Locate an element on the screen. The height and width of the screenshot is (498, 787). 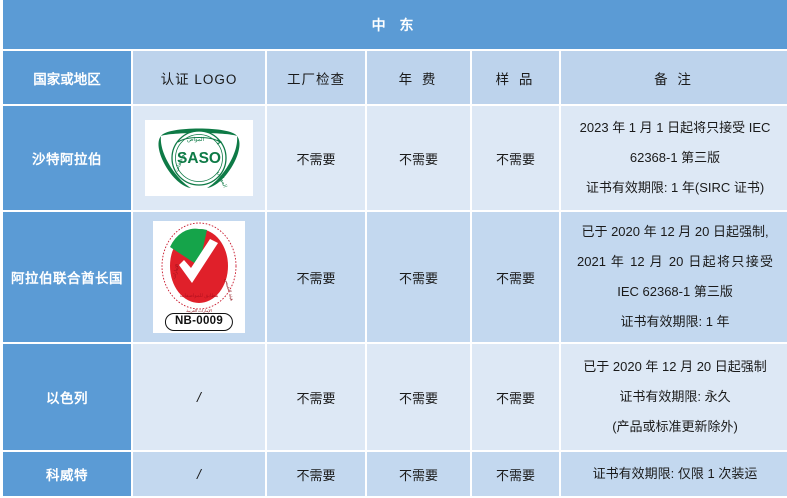
remark-line: 已于 2020 年 12 月 20 日起强制, is located at coordinates (675, 231).